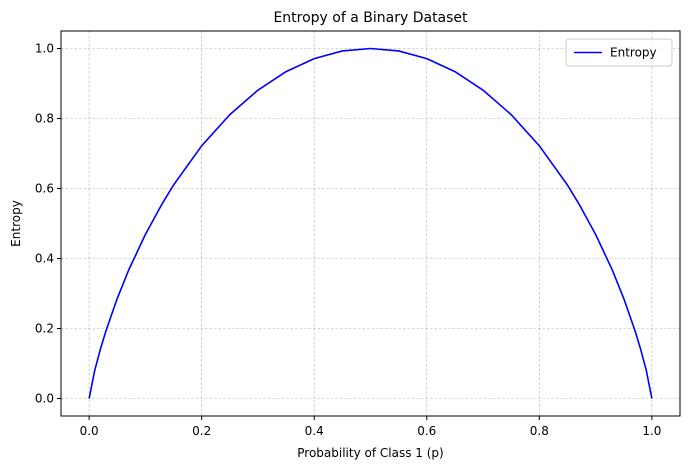 The height and width of the screenshot is (470, 691). I want to click on legend: Entropy, so click(619, 52).